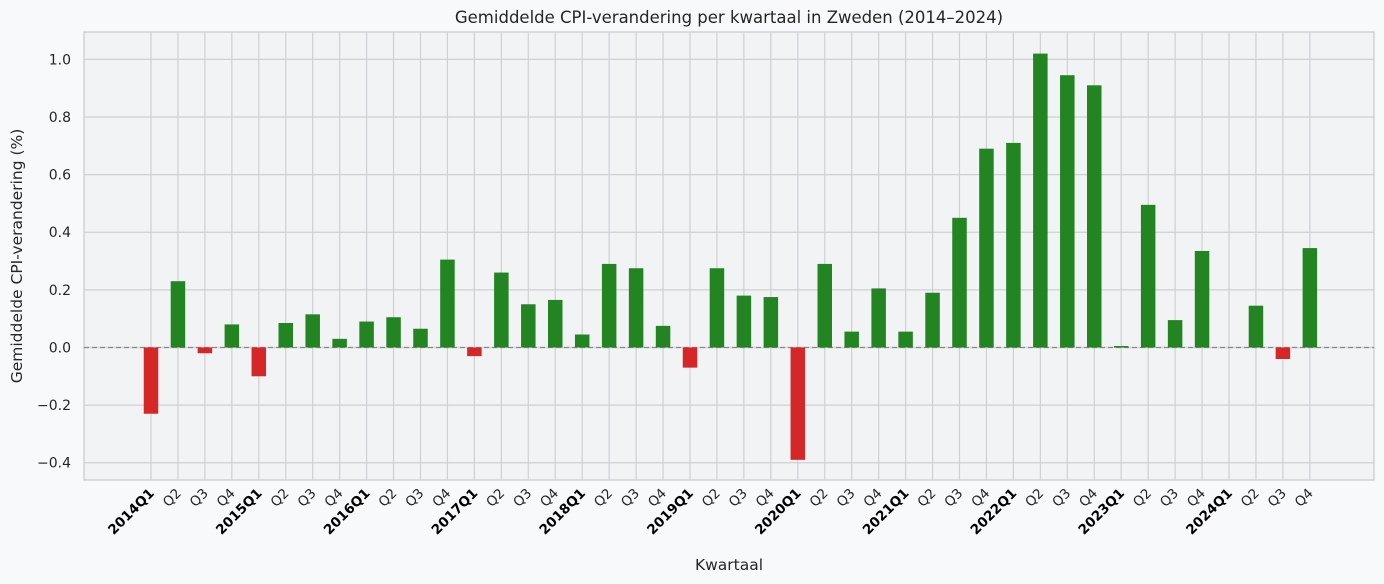 The width and height of the screenshot is (1384, 584). I want to click on y-axis-label: Gemiddelde CPI-verandering (%), so click(17, 256).